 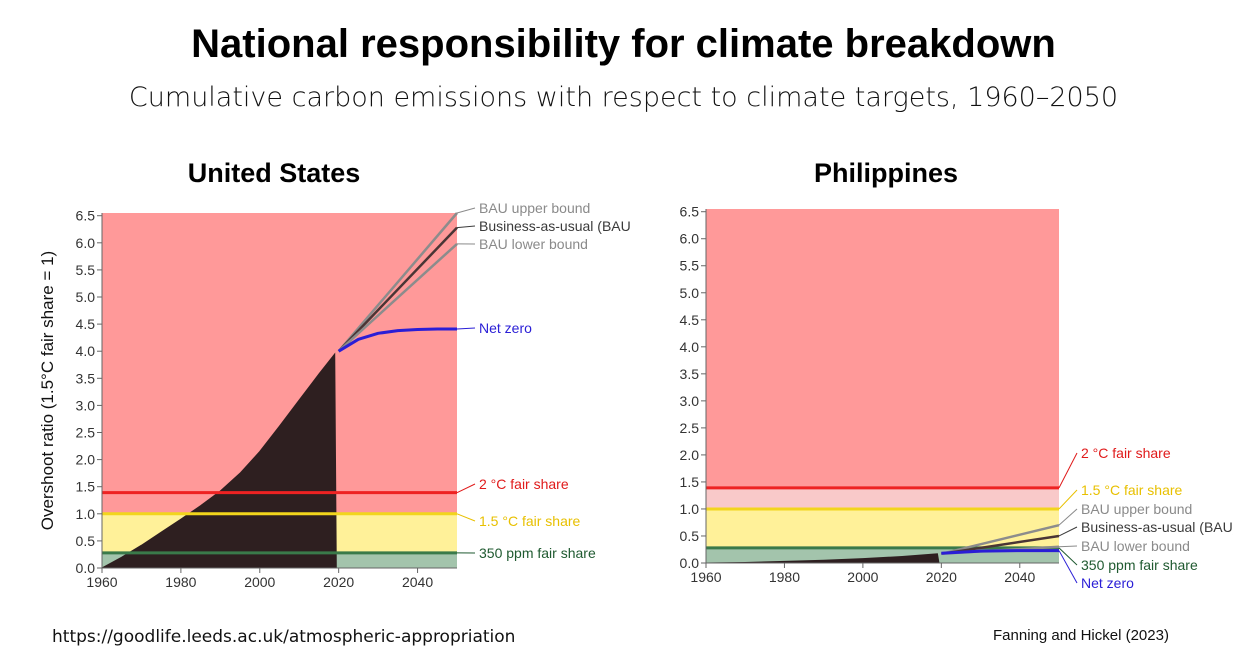 What do you see at coordinates (274, 173) in the screenshot?
I see `chart-title: United States` at bounding box center [274, 173].